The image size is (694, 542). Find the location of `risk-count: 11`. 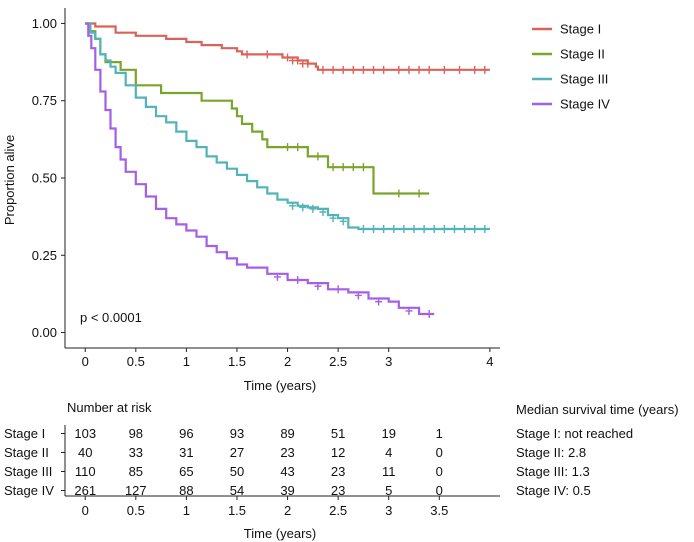

risk-count: 11 is located at coordinates (389, 471).